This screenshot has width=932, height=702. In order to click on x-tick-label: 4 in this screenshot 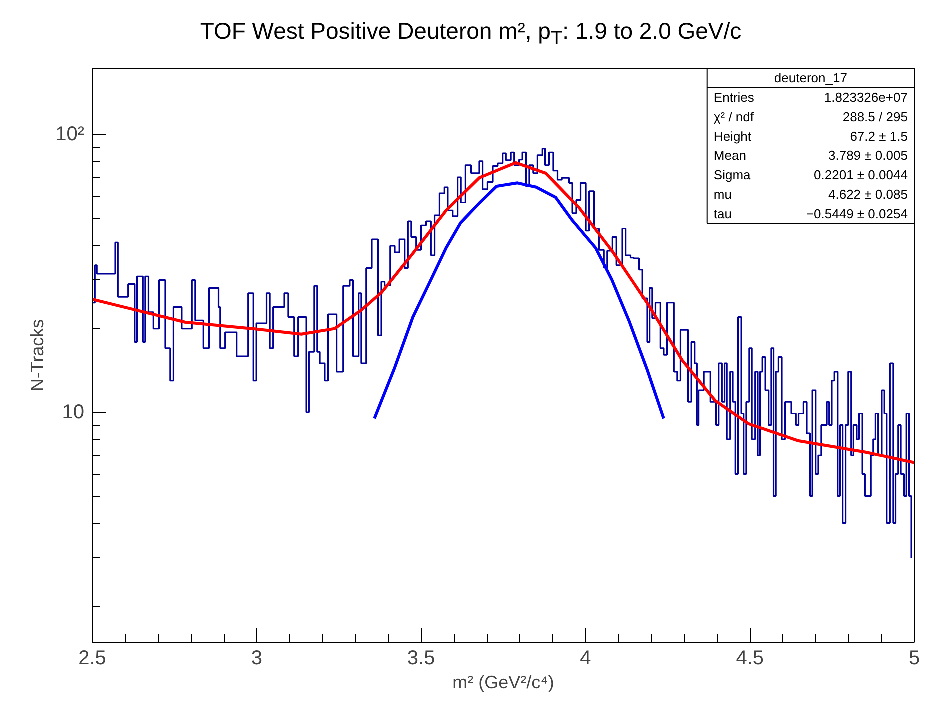, I will do `click(586, 659)`.